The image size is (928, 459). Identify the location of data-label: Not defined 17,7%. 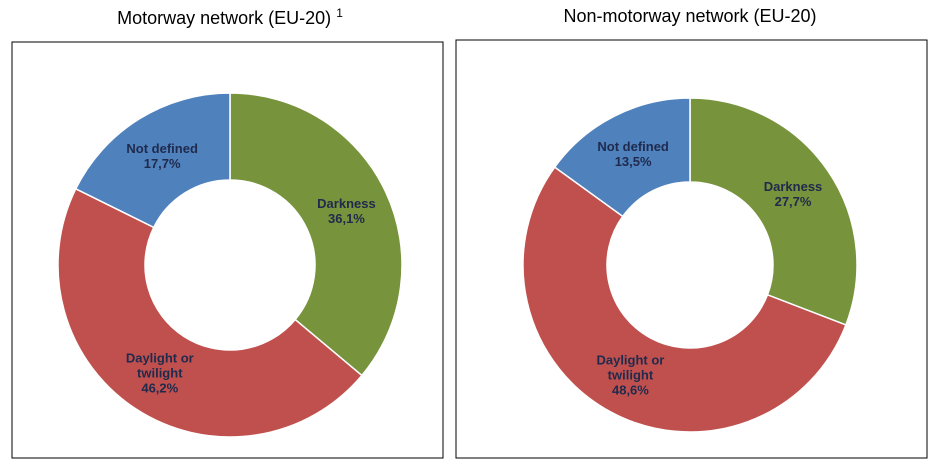
(162, 156).